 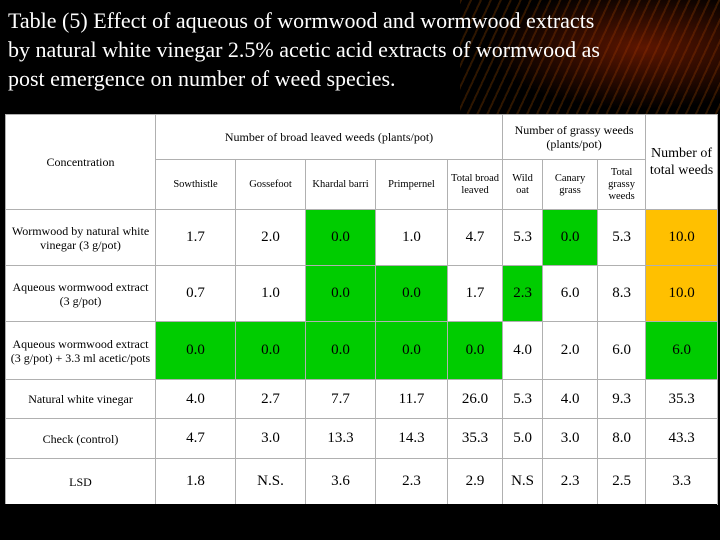 I want to click on row-label: LSD, so click(x=80, y=481).